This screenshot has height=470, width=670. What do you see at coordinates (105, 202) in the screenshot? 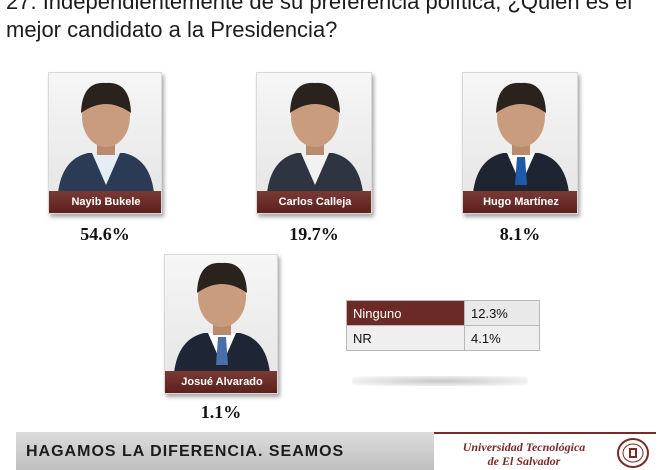
I see `candidate-name: Nayib Bukele` at bounding box center [105, 202].